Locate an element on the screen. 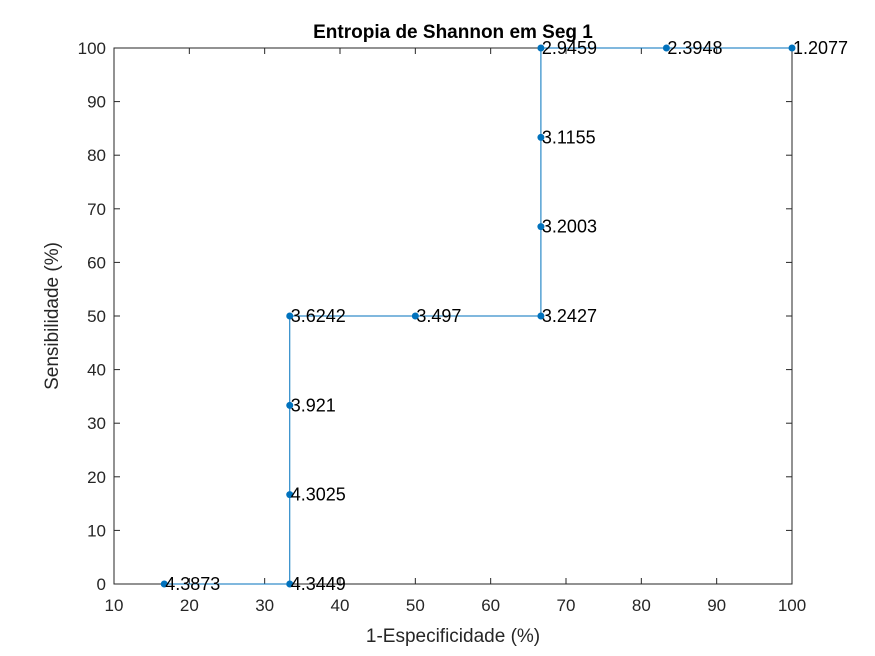 This screenshot has width=875, height=656. data-point-label: 3.6242 is located at coordinates (318, 316).